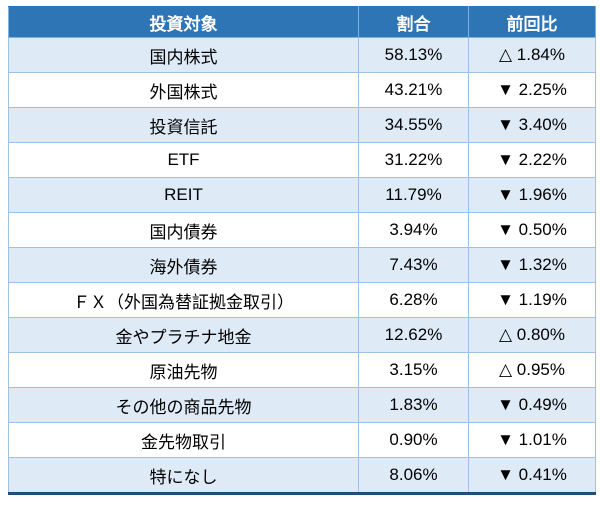  I want to click on cell-change: ▼ 2.25%, so click(532, 90).